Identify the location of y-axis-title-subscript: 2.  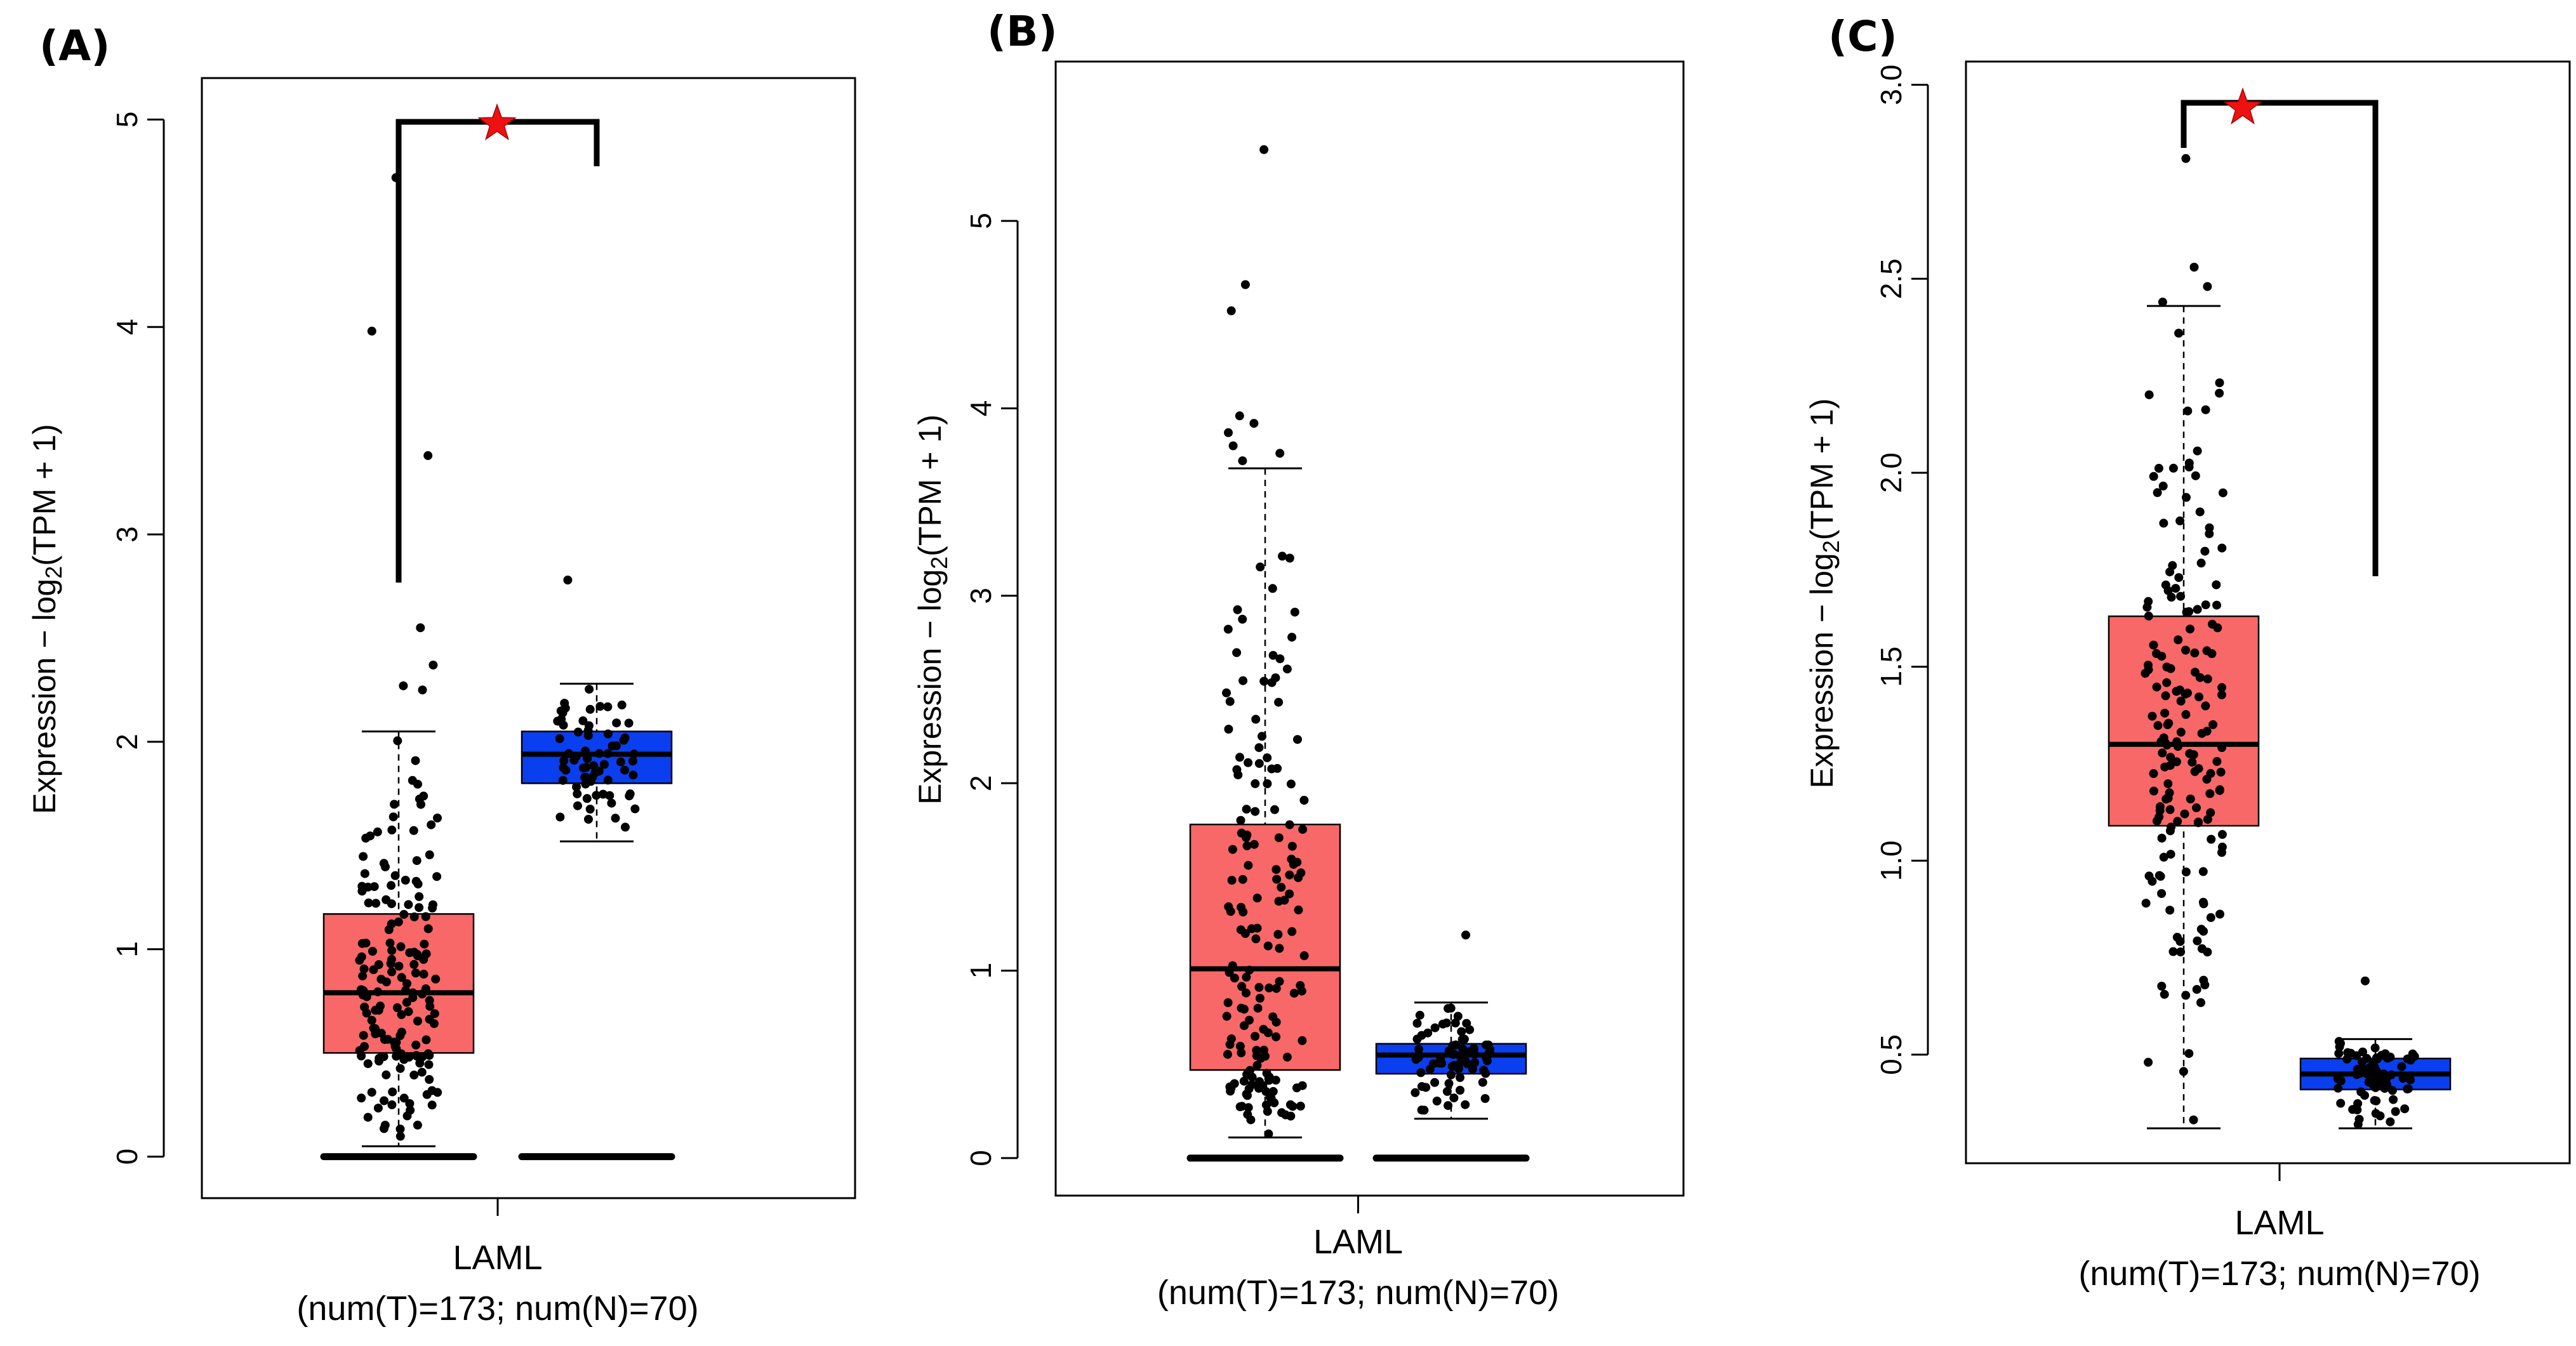
(939, 563).